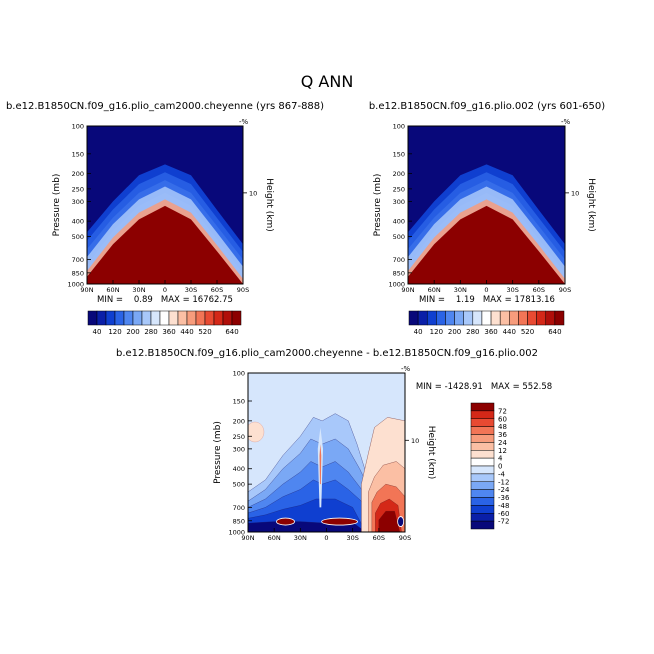 The width and height of the screenshot is (654, 654). What do you see at coordinates (472, 332) in the screenshot?
I see `colorbar-tick-label: 280` at bounding box center [472, 332].